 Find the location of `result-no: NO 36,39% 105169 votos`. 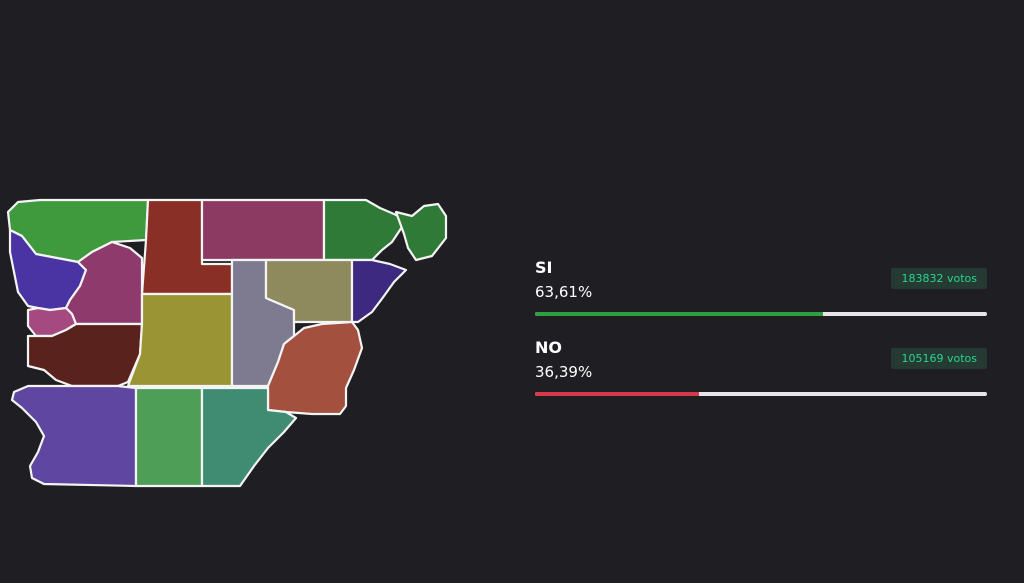

result-no: NO 36,39% 105169 votos is located at coordinates (761, 369).